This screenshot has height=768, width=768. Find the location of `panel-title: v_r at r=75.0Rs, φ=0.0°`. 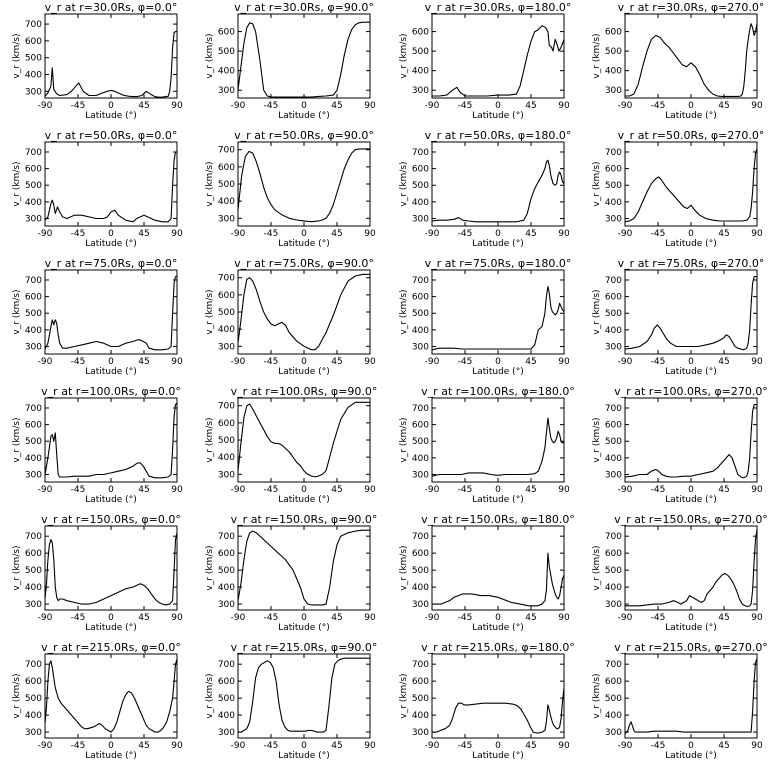

panel-title: v_r at r=75.0Rs, φ=0.0° is located at coordinates (111, 263).